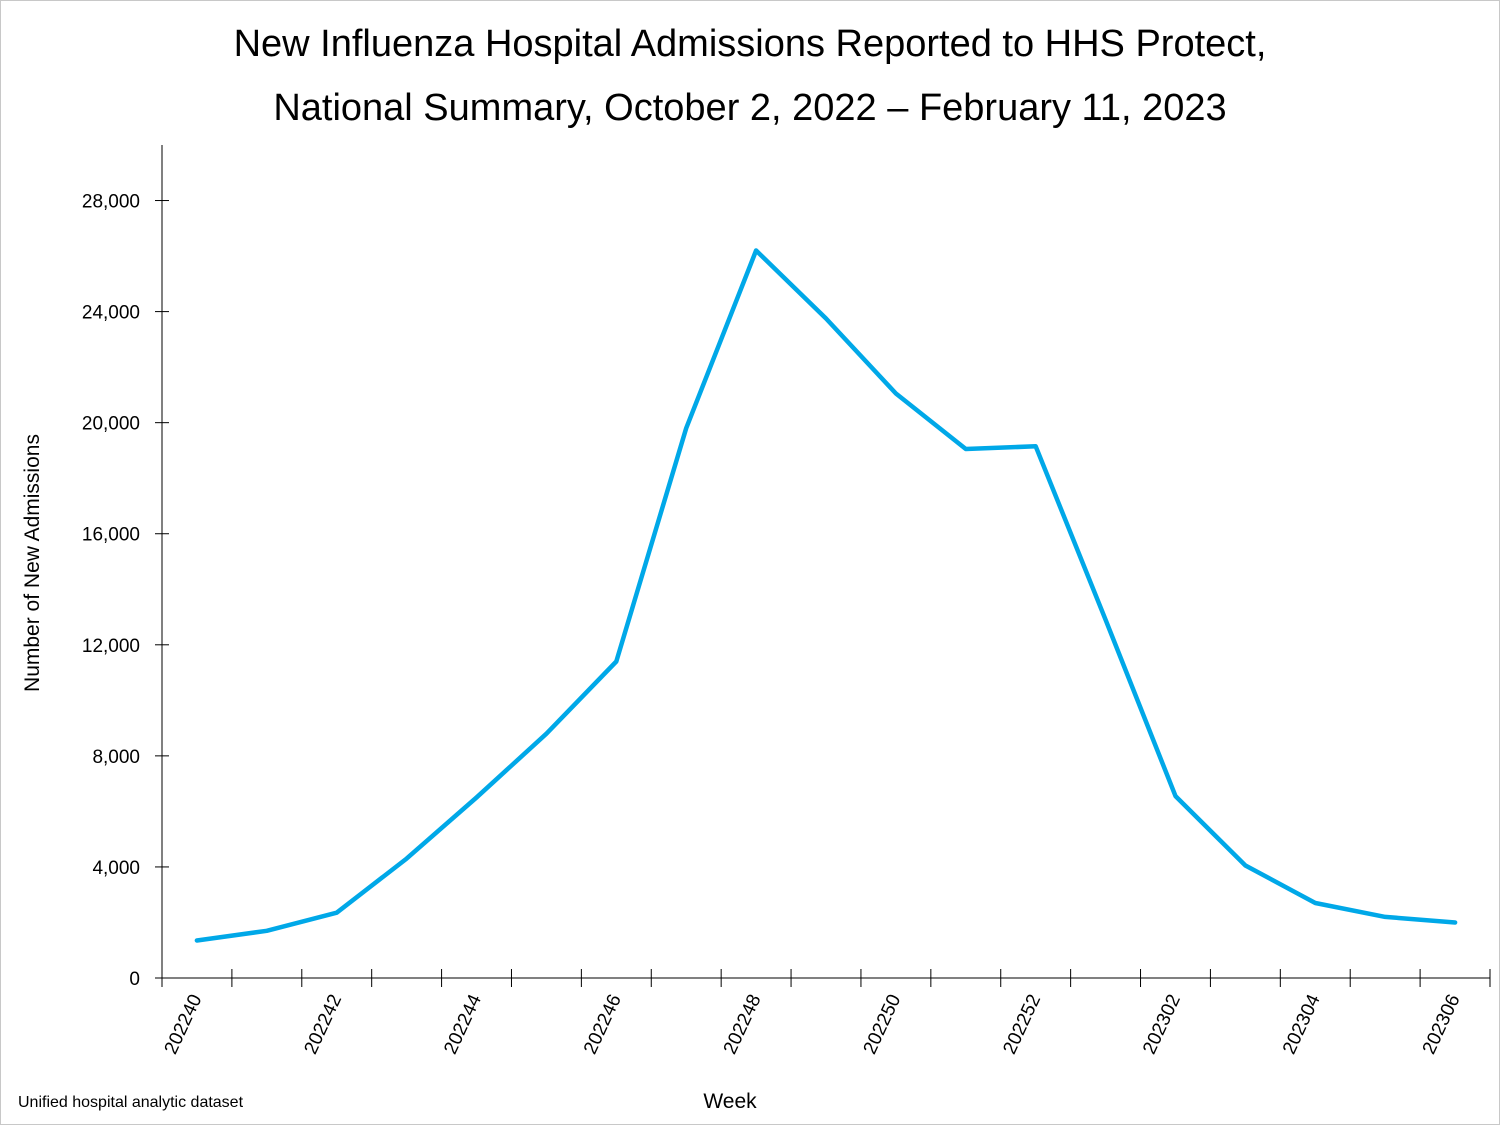 The height and width of the screenshot is (1125, 1500). I want to click on y-tick-label: 4,000, so click(116, 868).